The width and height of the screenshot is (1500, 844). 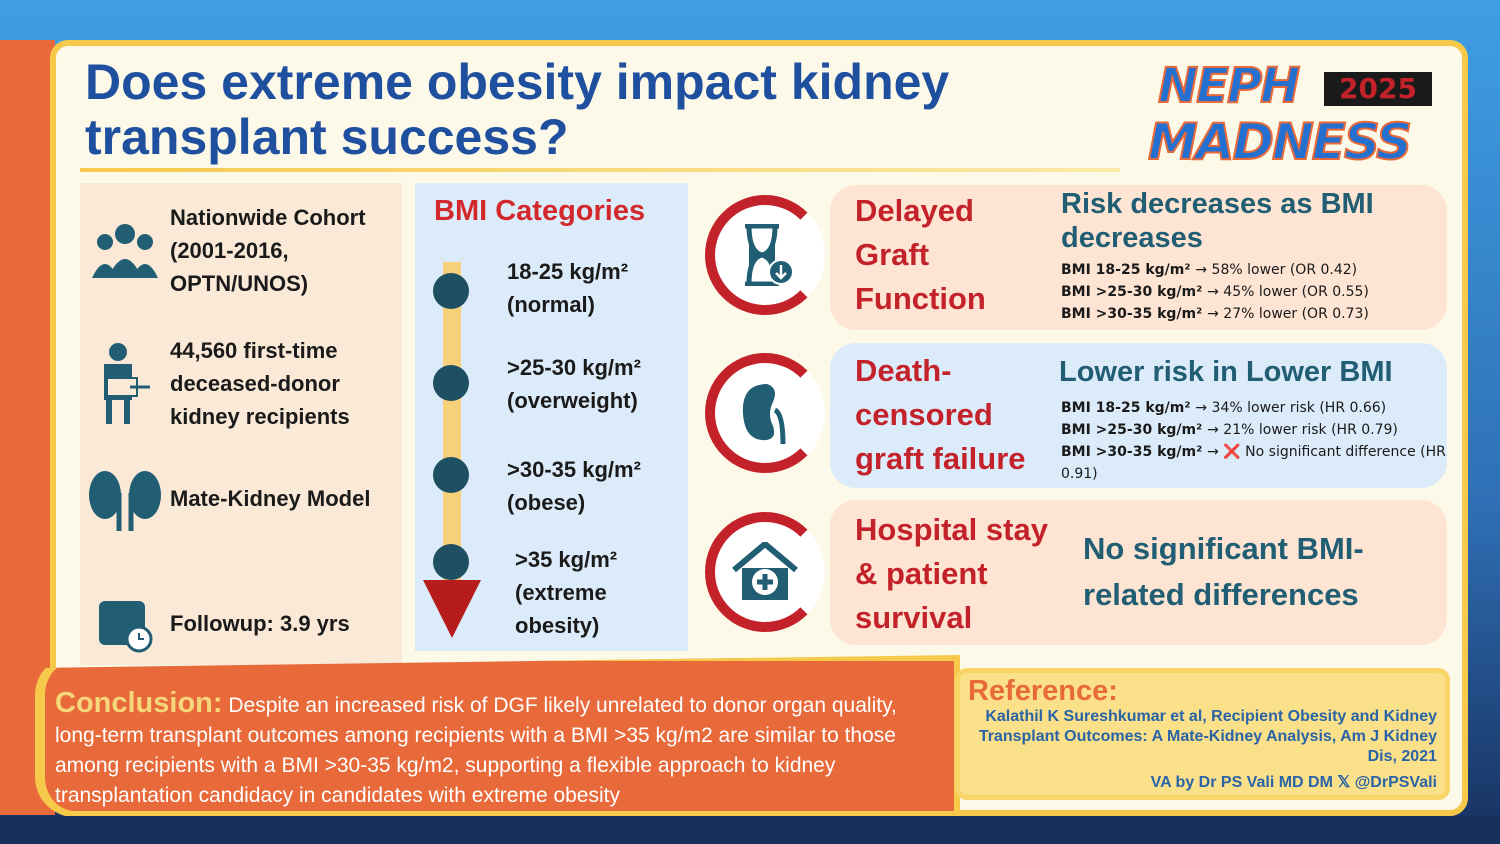 I want to click on bmi-item: >30-35 kg/m² (obese), so click(x=574, y=486).